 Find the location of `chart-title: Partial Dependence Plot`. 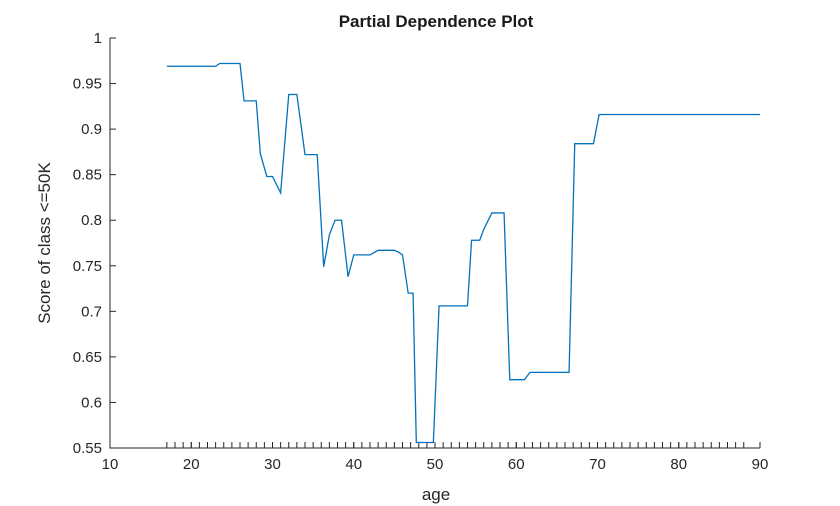

chart-title: Partial Dependence Plot is located at coordinates (436, 21).